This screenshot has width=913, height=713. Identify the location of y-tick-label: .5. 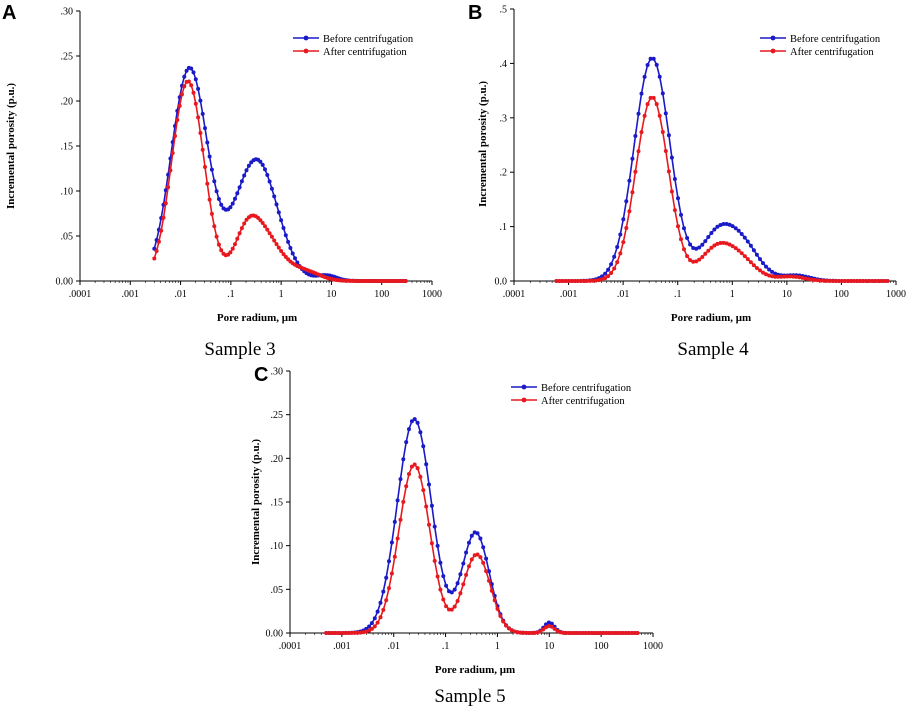
(504, 10).